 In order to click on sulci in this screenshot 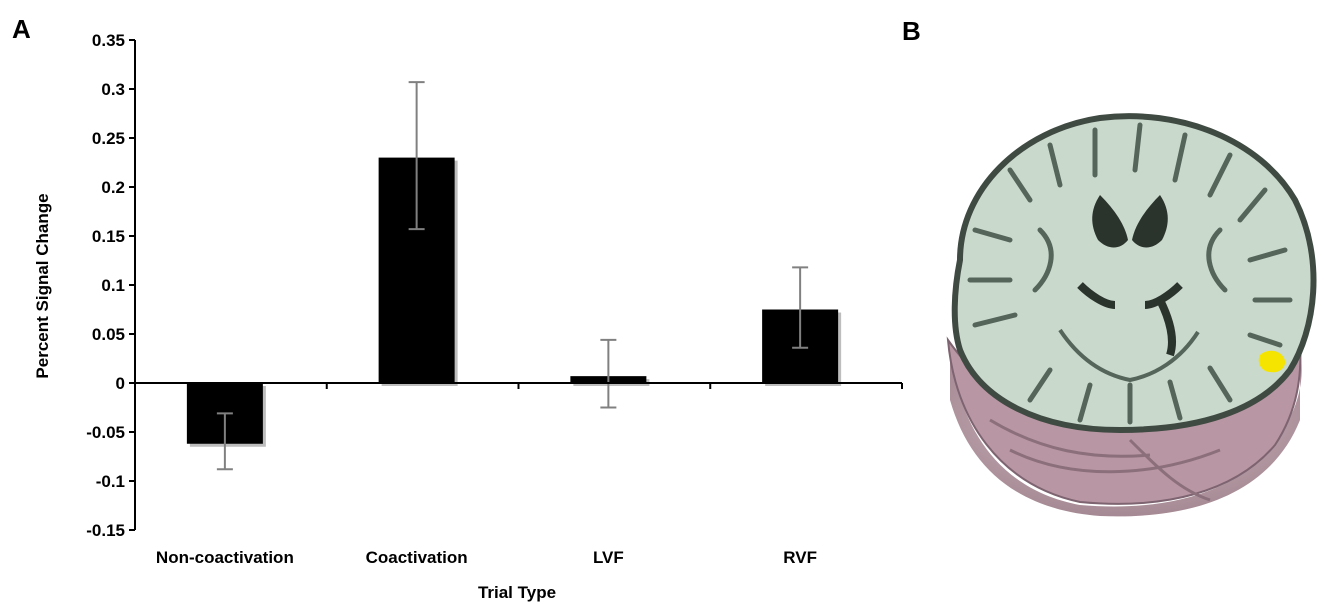, I will do `click(1130, 273)`.